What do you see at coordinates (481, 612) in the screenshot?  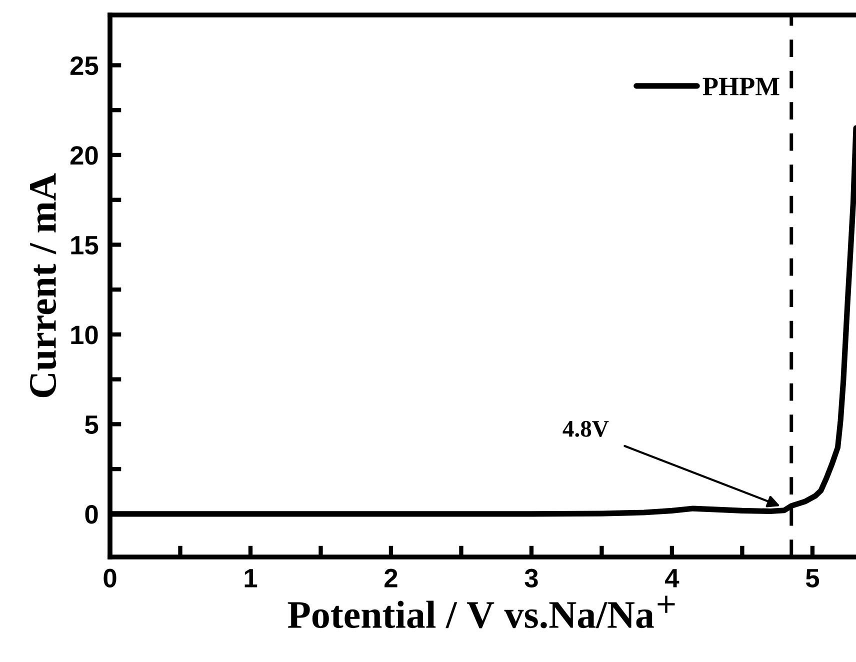 I see `x-axis-title: Potential / V vs.Na/Na$^{+}$` at bounding box center [481, 612].